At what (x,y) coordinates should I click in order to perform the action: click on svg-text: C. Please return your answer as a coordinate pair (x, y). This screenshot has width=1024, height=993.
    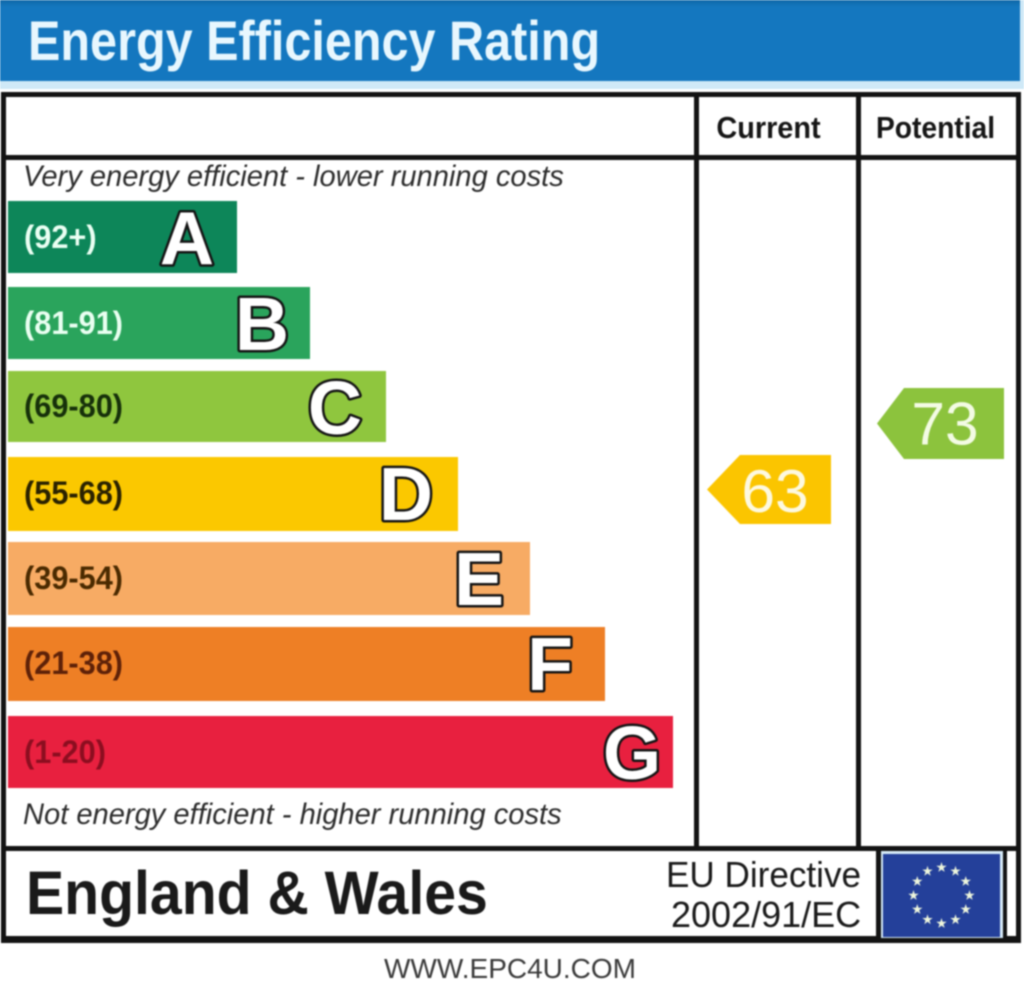
    Looking at the image, I should click on (335, 408).